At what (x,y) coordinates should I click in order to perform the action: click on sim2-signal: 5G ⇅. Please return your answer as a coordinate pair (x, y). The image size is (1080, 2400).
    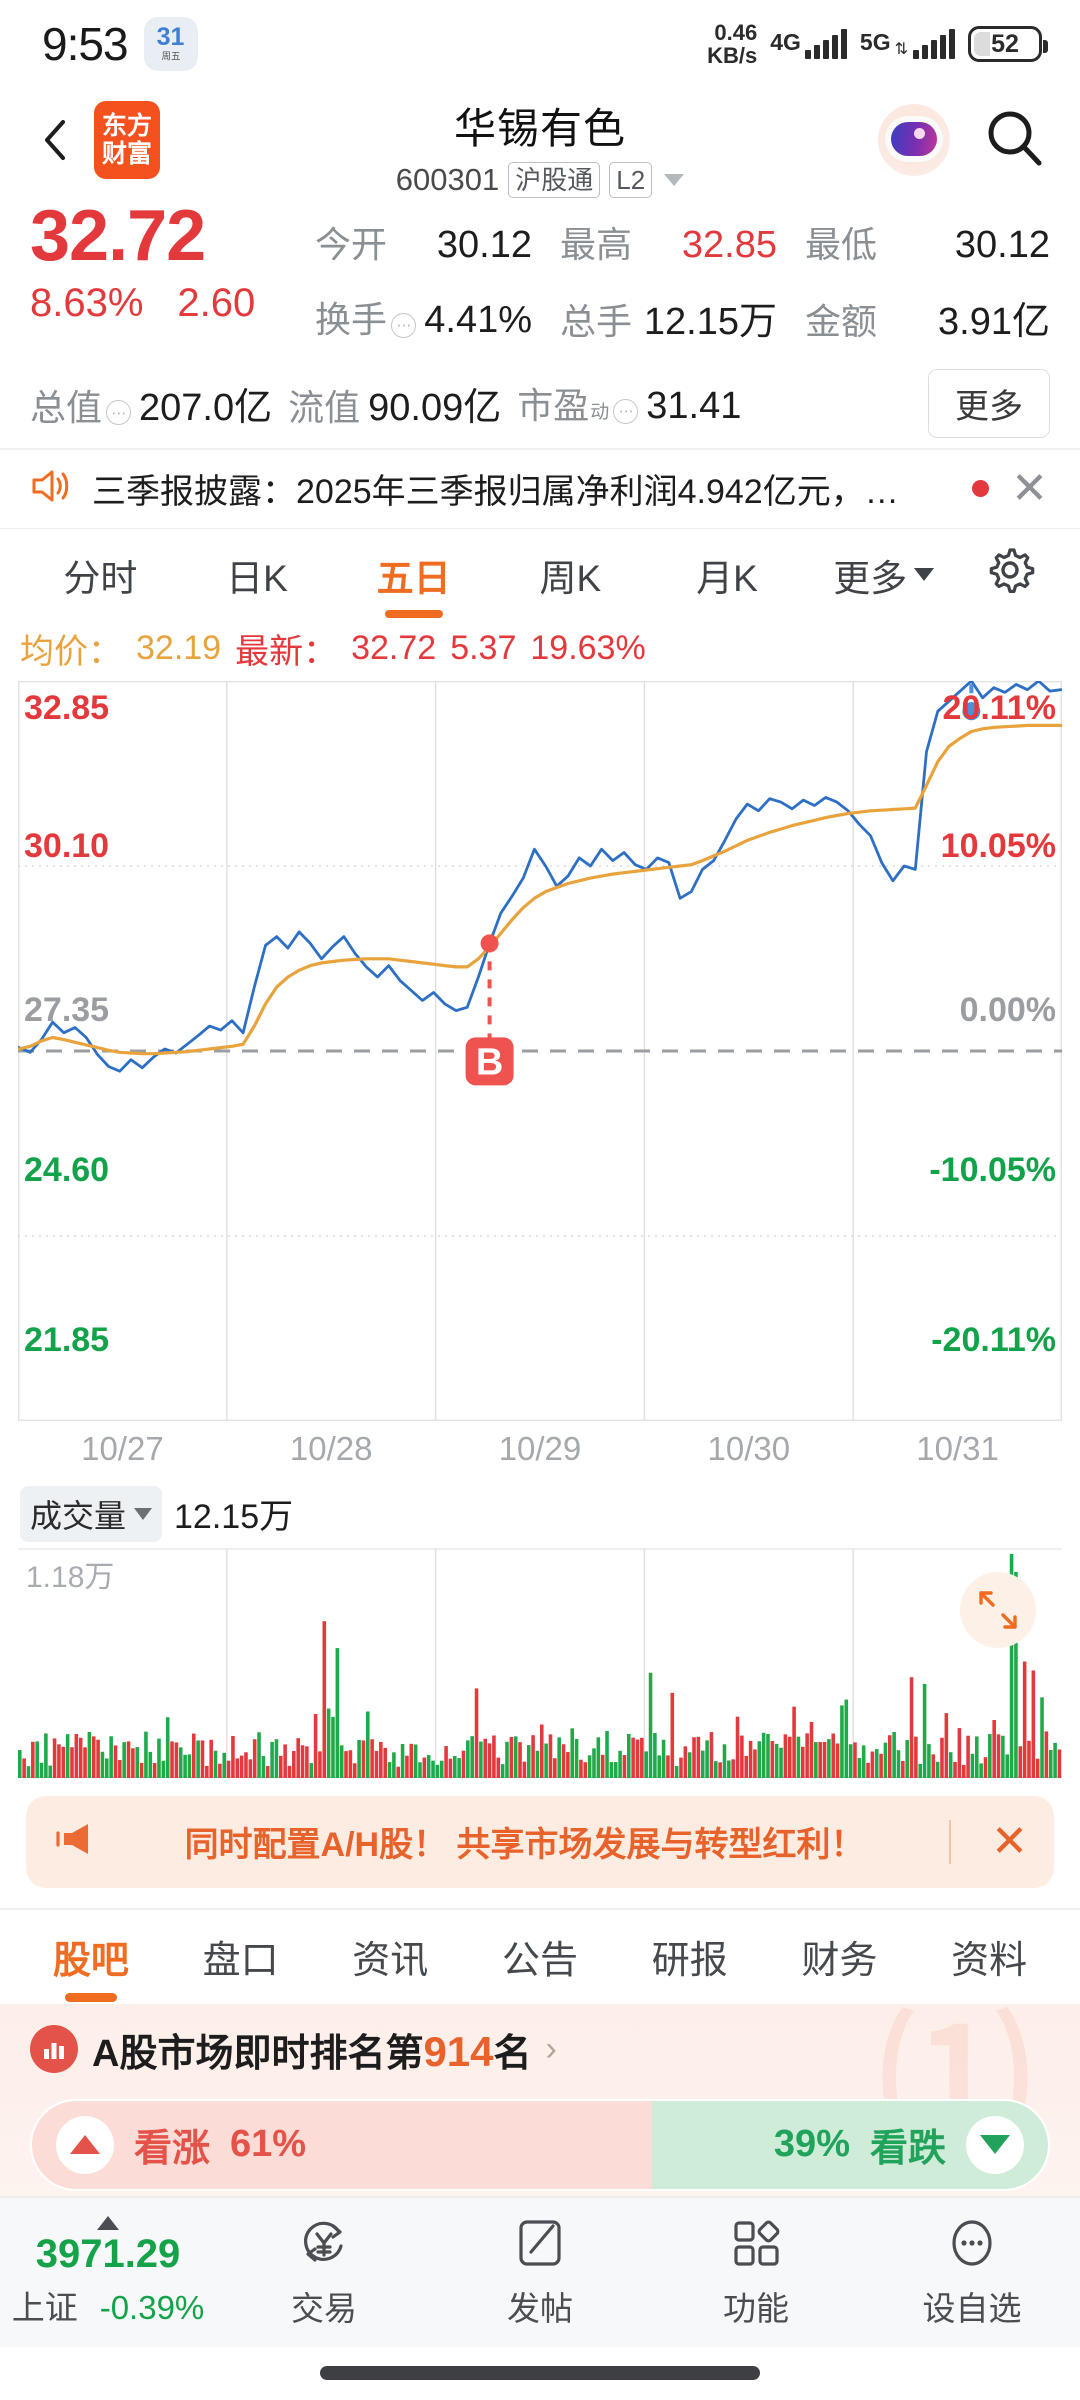
    Looking at the image, I should click on (907, 44).